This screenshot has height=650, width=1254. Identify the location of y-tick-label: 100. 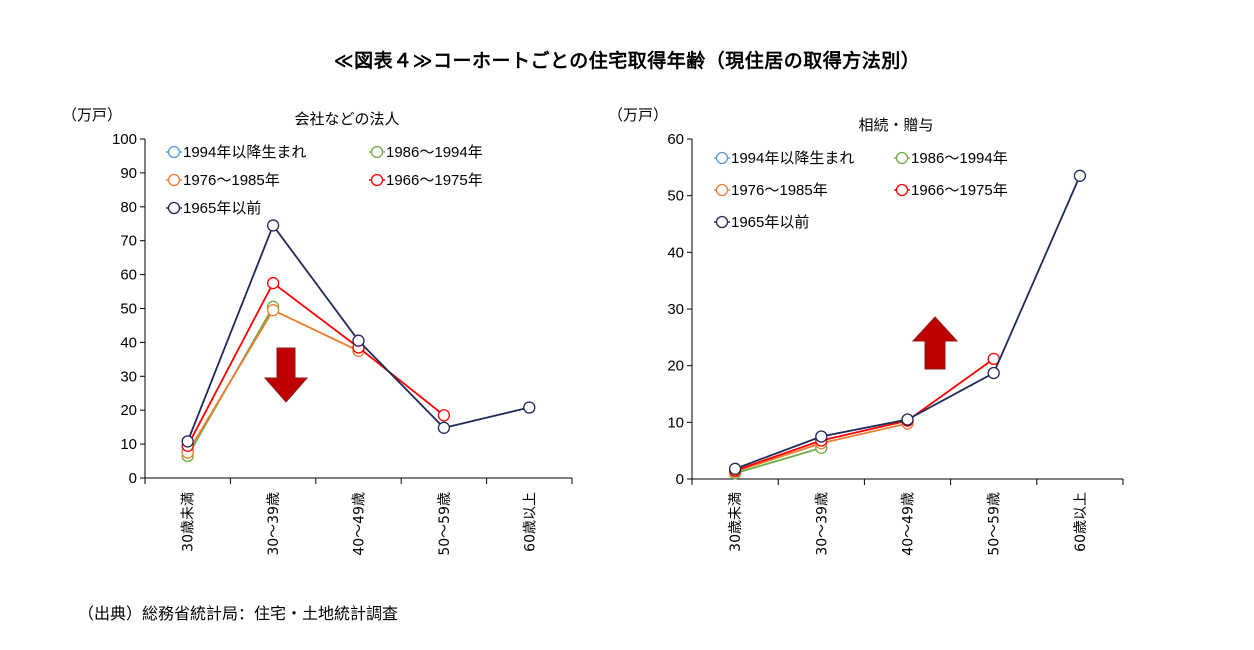
(124, 139).